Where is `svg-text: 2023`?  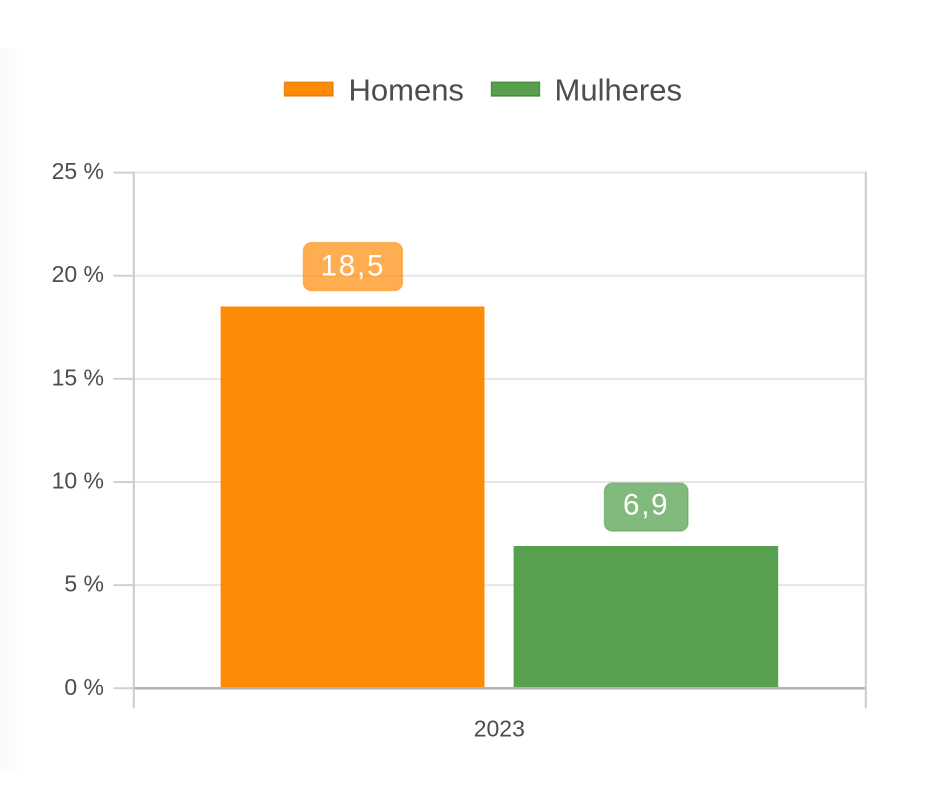 svg-text: 2023 is located at coordinates (499, 728).